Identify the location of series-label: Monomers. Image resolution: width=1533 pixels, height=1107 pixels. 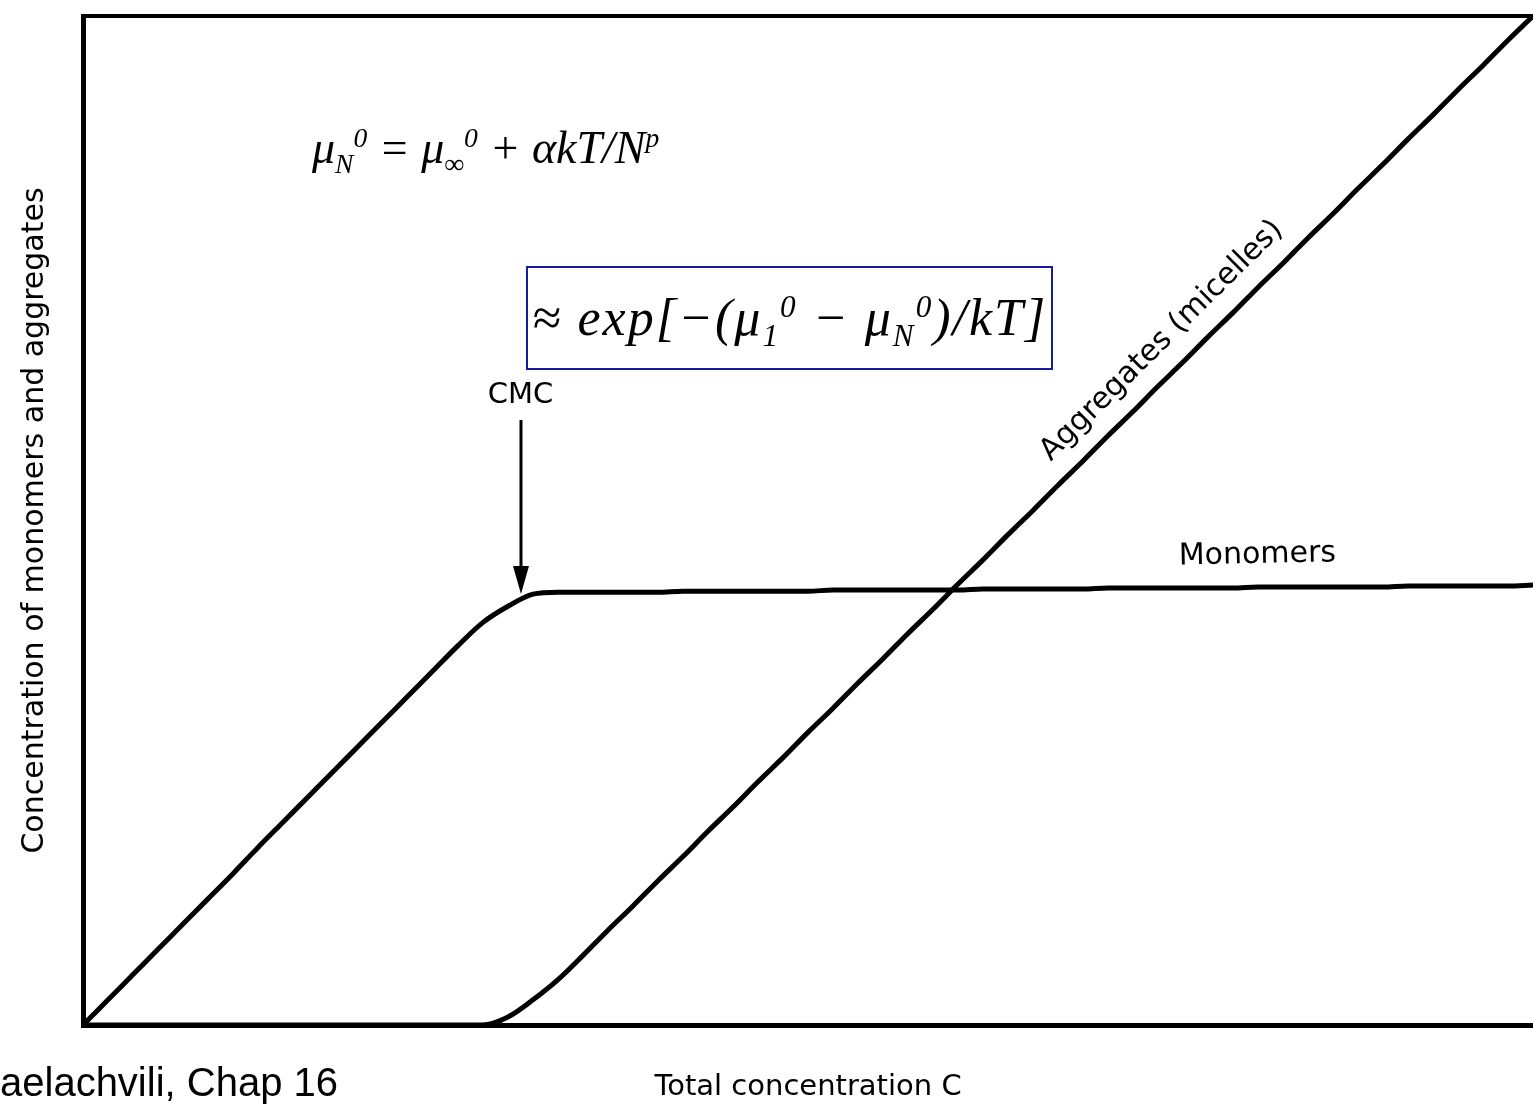
(1257, 552).